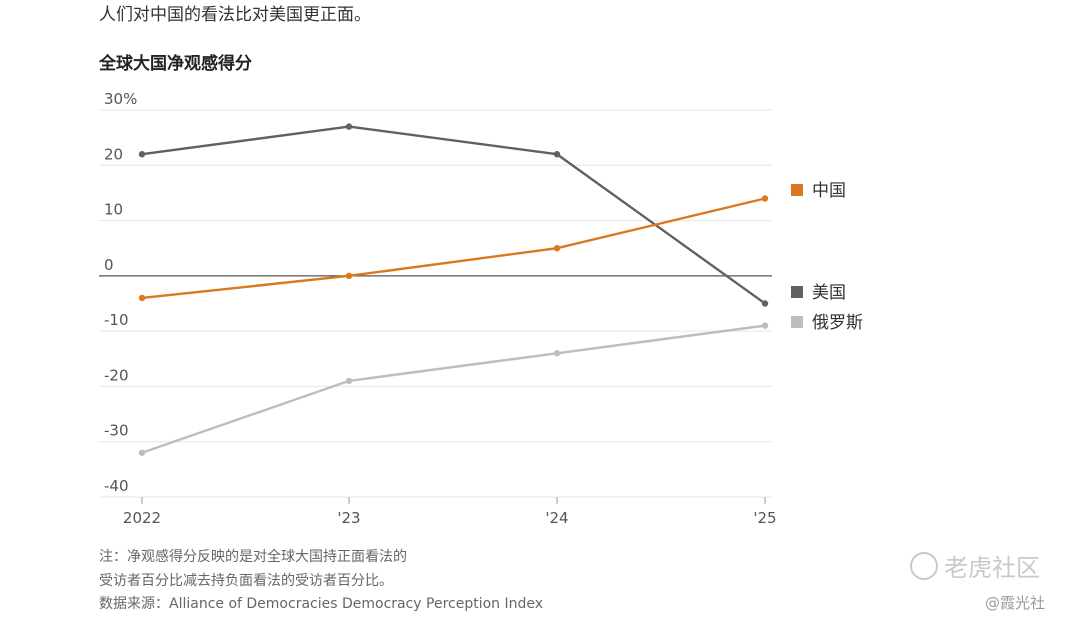  What do you see at coordinates (764, 518) in the screenshot?
I see `x-tick-label: '25` at bounding box center [764, 518].